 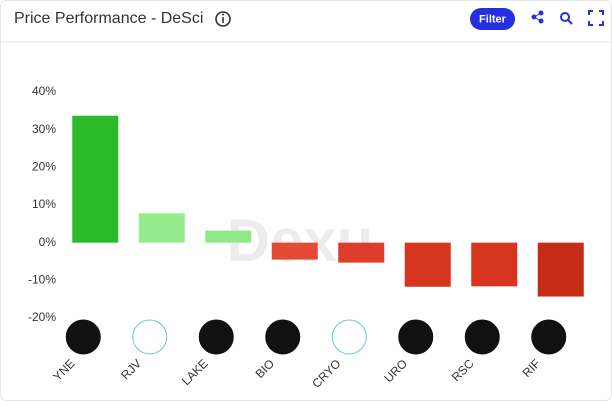 What do you see at coordinates (44, 91) in the screenshot?
I see `y-tick-label: 40%` at bounding box center [44, 91].